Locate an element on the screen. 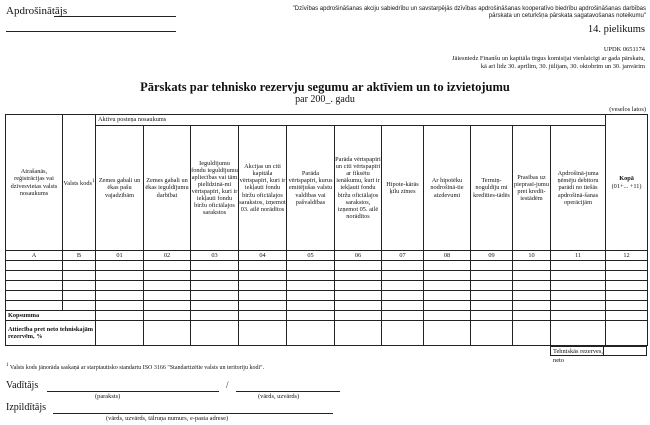  manager-name-field is located at coordinates (288, 391).